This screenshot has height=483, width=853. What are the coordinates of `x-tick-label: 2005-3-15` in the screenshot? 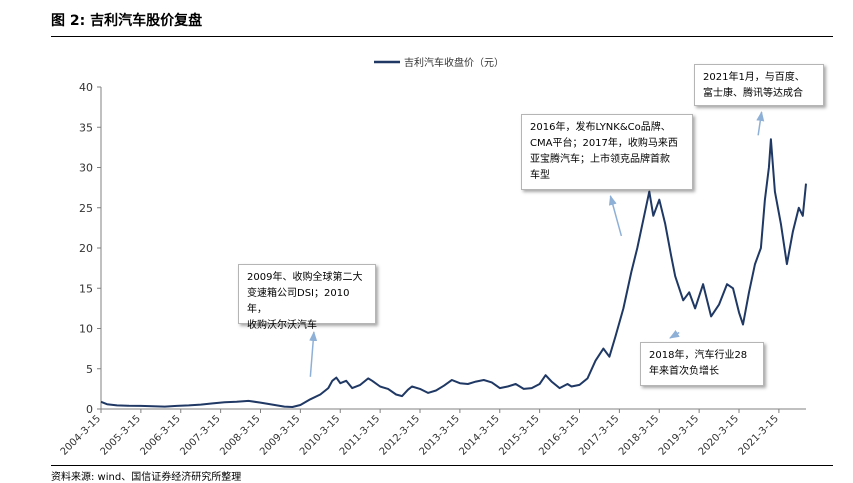 It's located at (121, 435).